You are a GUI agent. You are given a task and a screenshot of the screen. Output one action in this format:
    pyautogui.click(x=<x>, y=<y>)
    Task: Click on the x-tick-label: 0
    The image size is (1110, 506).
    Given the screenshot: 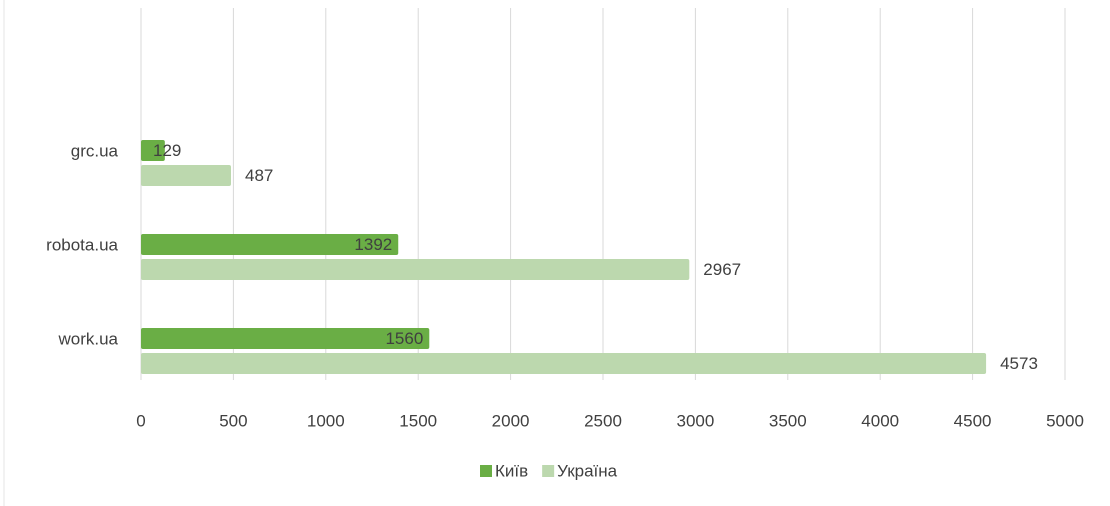 What is the action you would take?
    pyautogui.click(x=140, y=420)
    